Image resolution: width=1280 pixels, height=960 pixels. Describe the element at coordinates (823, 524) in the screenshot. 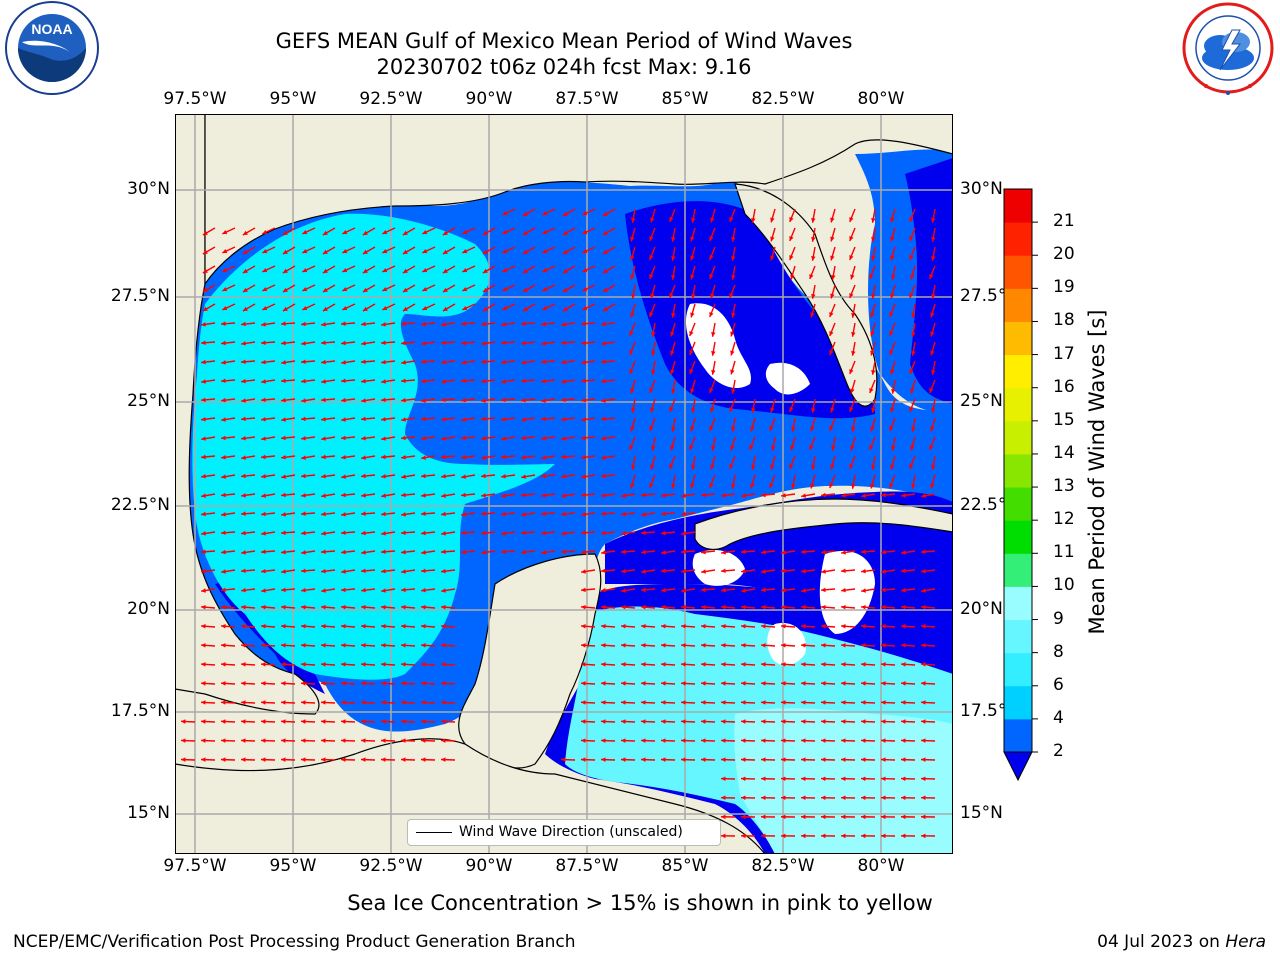

I see `cuba-land` at that location.